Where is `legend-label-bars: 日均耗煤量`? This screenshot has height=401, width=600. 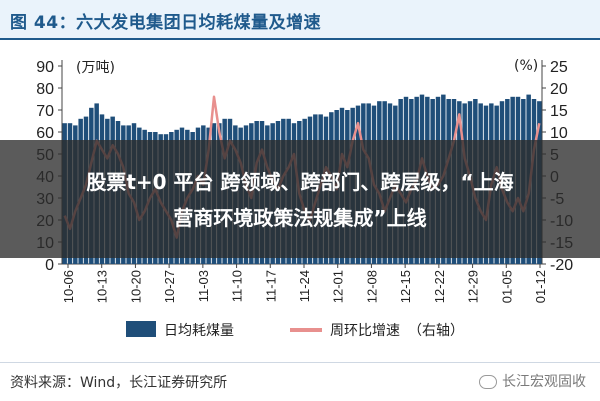 legend-label-bars: 日均耗煤量 is located at coordinates (199, 331).